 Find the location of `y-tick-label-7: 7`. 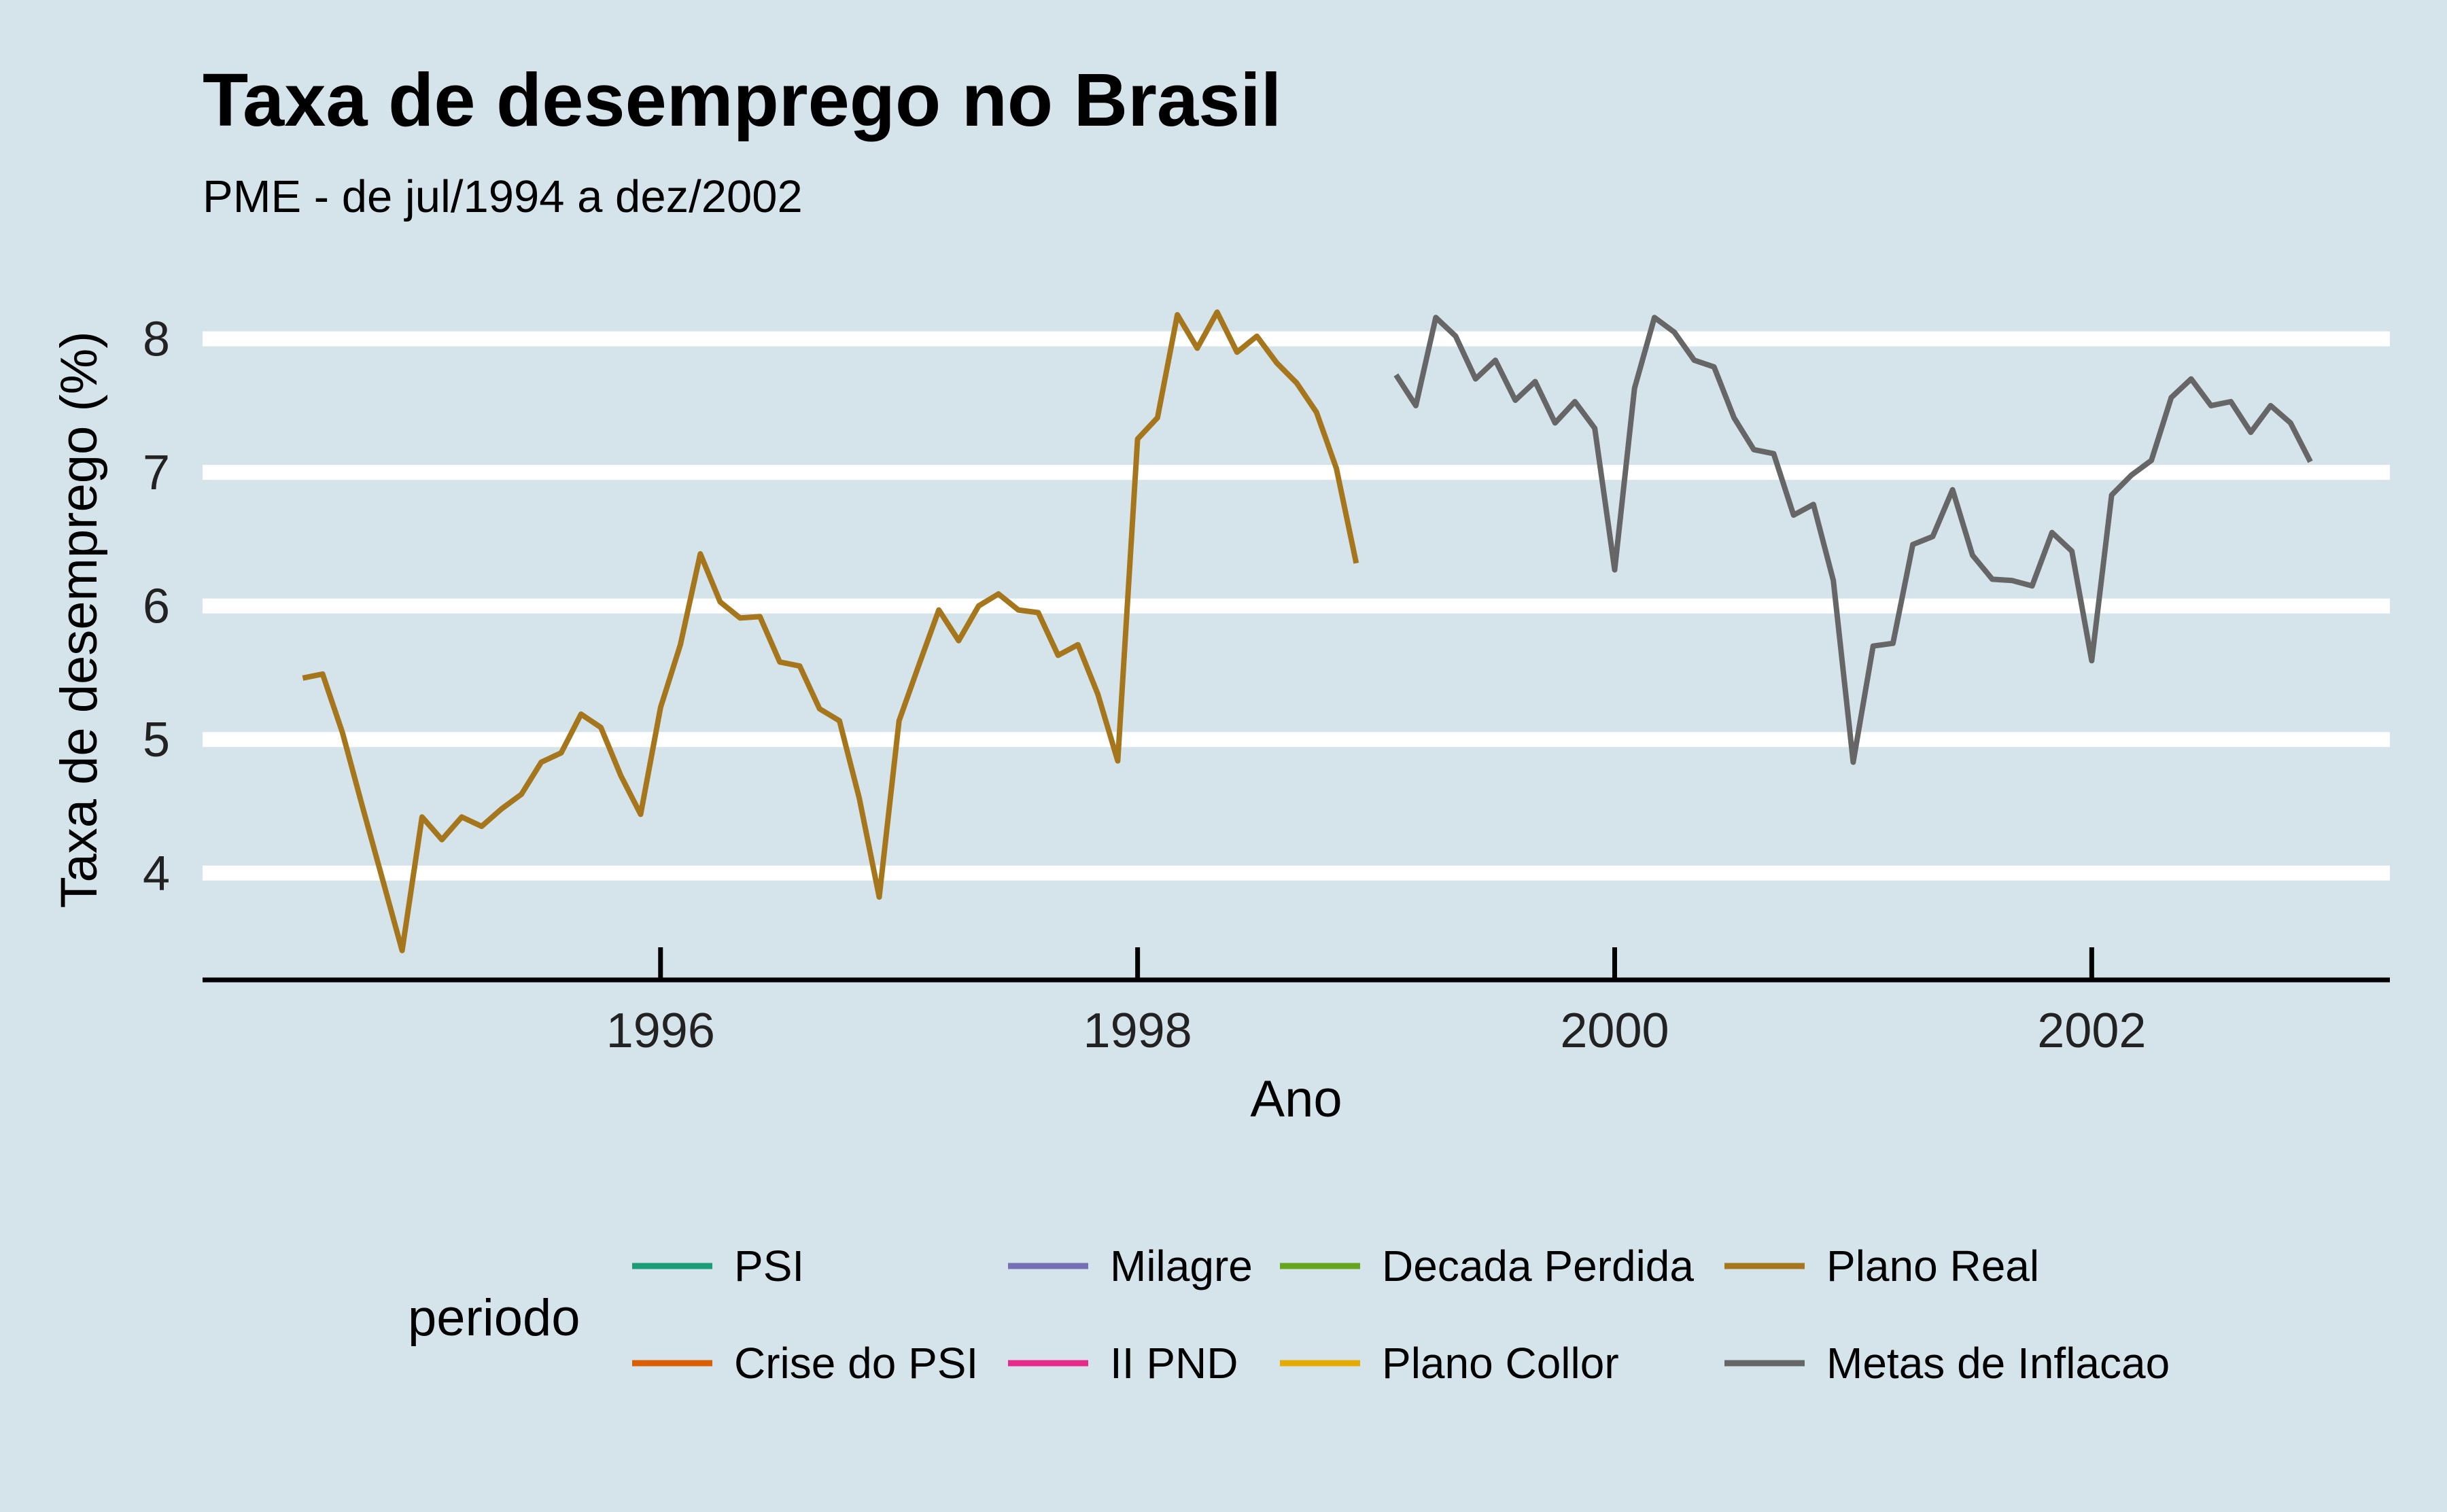

y-tick-label-7: 7 is located at coordinates (157, 473).